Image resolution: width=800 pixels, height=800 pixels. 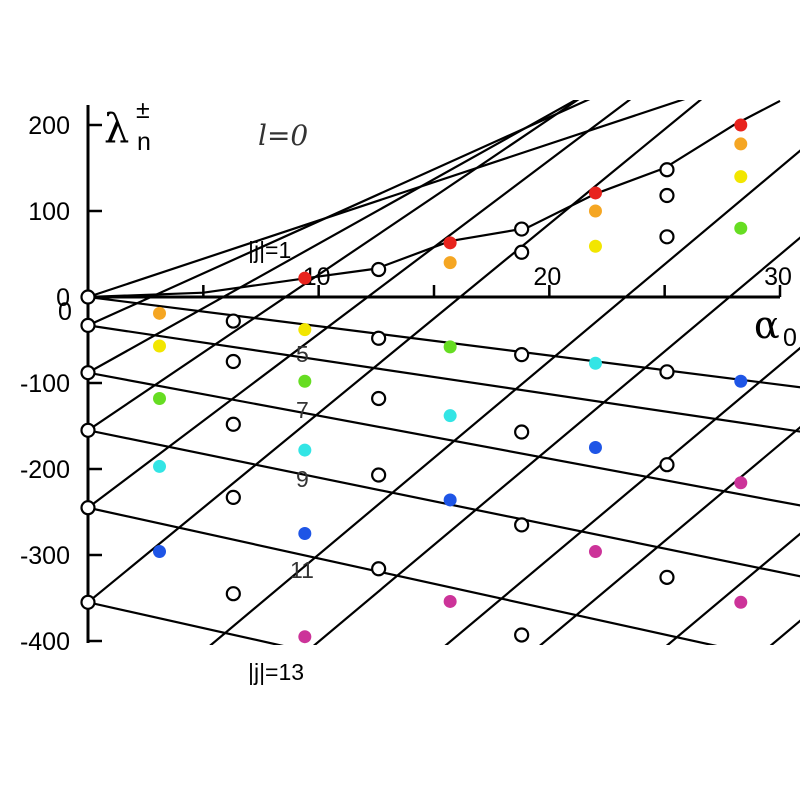 What do you see at coordinates (276, 672) in the screenshot?
I see `annotation-5: |j|=13` at bounding box center [276, 672].